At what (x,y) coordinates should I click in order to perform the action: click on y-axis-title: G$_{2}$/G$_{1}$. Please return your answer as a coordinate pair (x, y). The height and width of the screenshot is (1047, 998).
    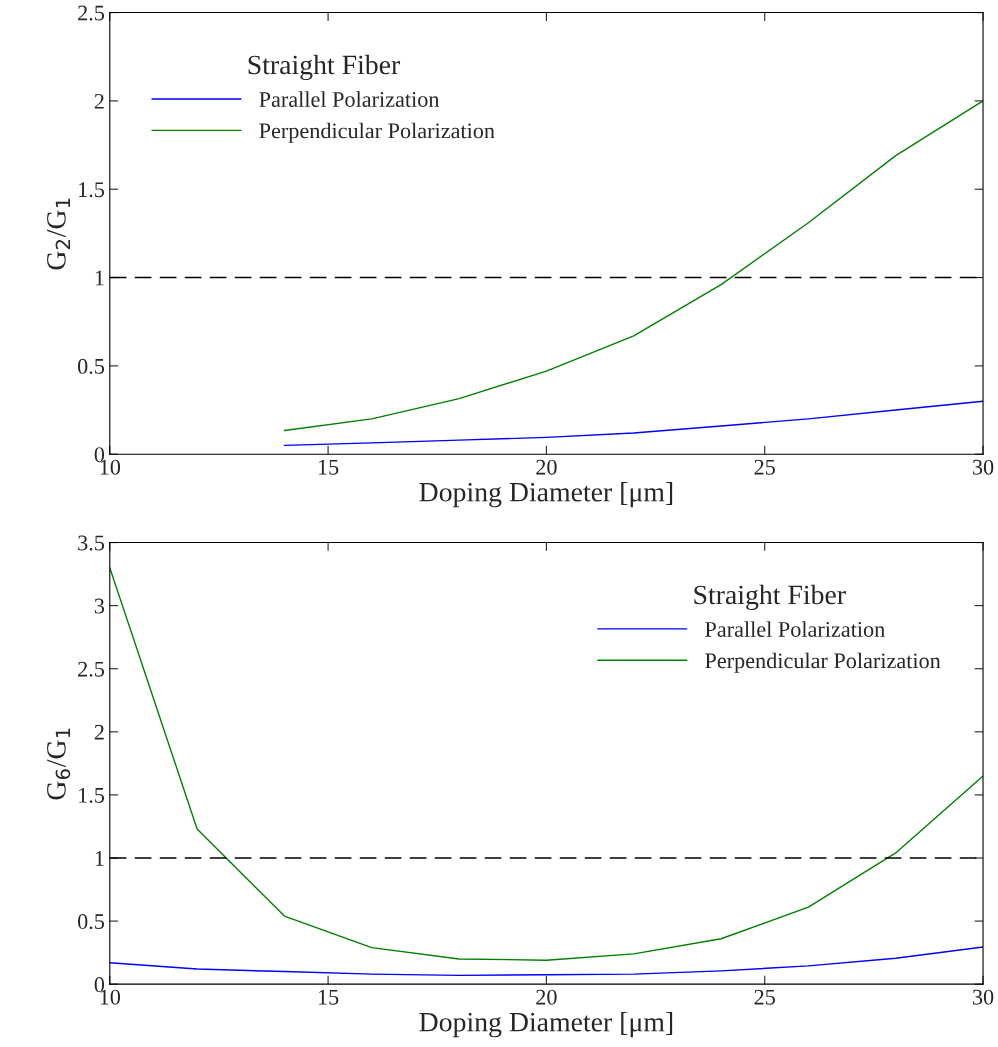
    Looking at the image, I should click on (59, 234).